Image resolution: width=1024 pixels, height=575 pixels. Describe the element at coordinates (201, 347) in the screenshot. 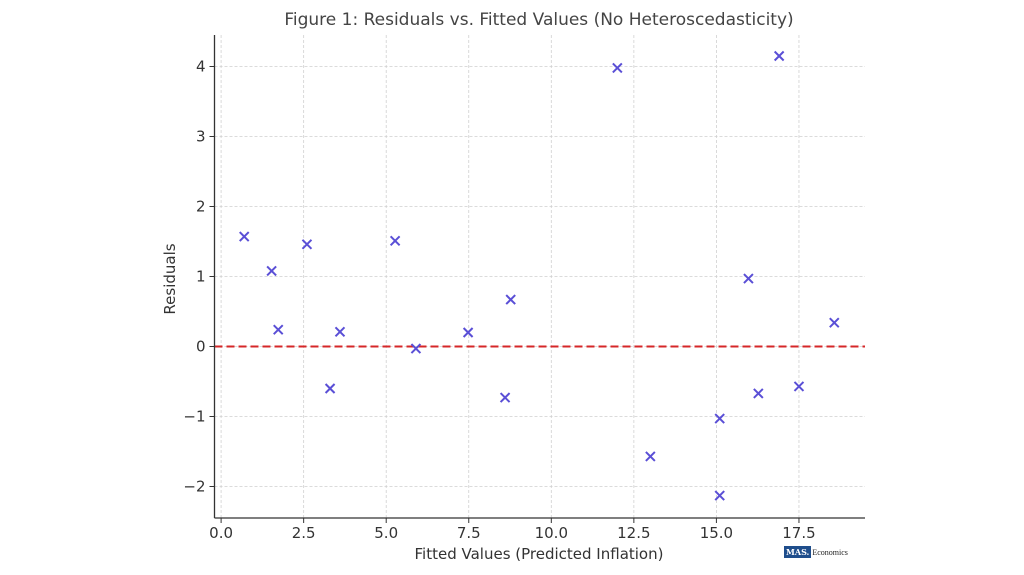

I see `y-tick-label: 0` at that location.